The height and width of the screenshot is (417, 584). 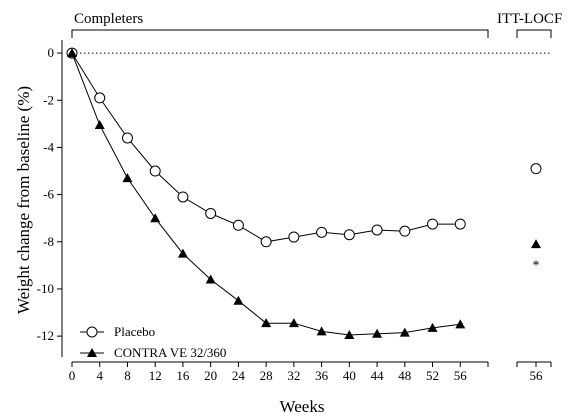 I want to click on itt-locf-label: ITT-LOCF, so click(x=529, y=19).